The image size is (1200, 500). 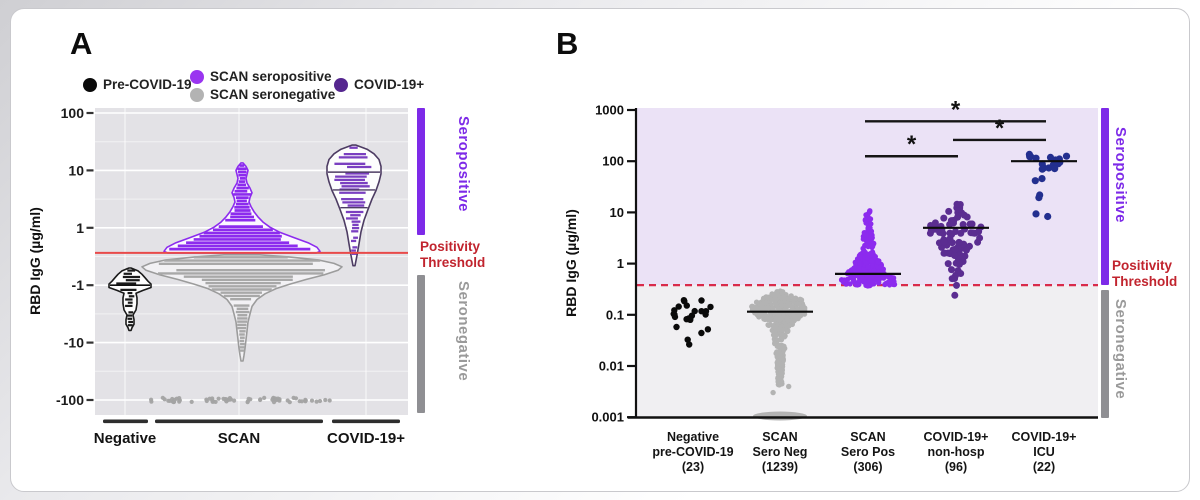 What do you see at coordinates (780, 452) in the screenshot?
I see `x-category-label: Sero Neg` at bounding box center [780, 452].